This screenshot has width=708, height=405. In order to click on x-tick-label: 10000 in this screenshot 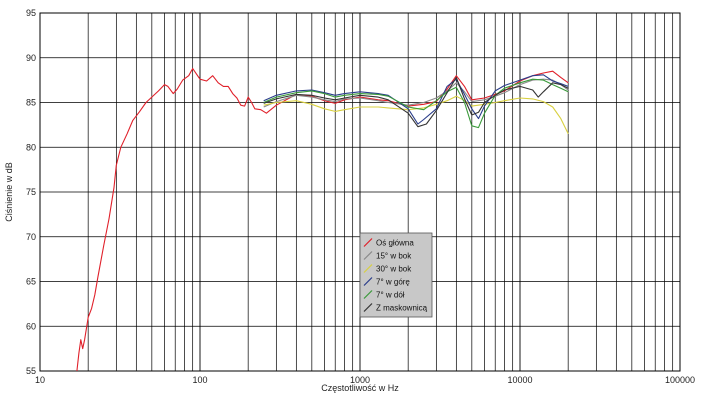, I will do `click(519, 380)`.